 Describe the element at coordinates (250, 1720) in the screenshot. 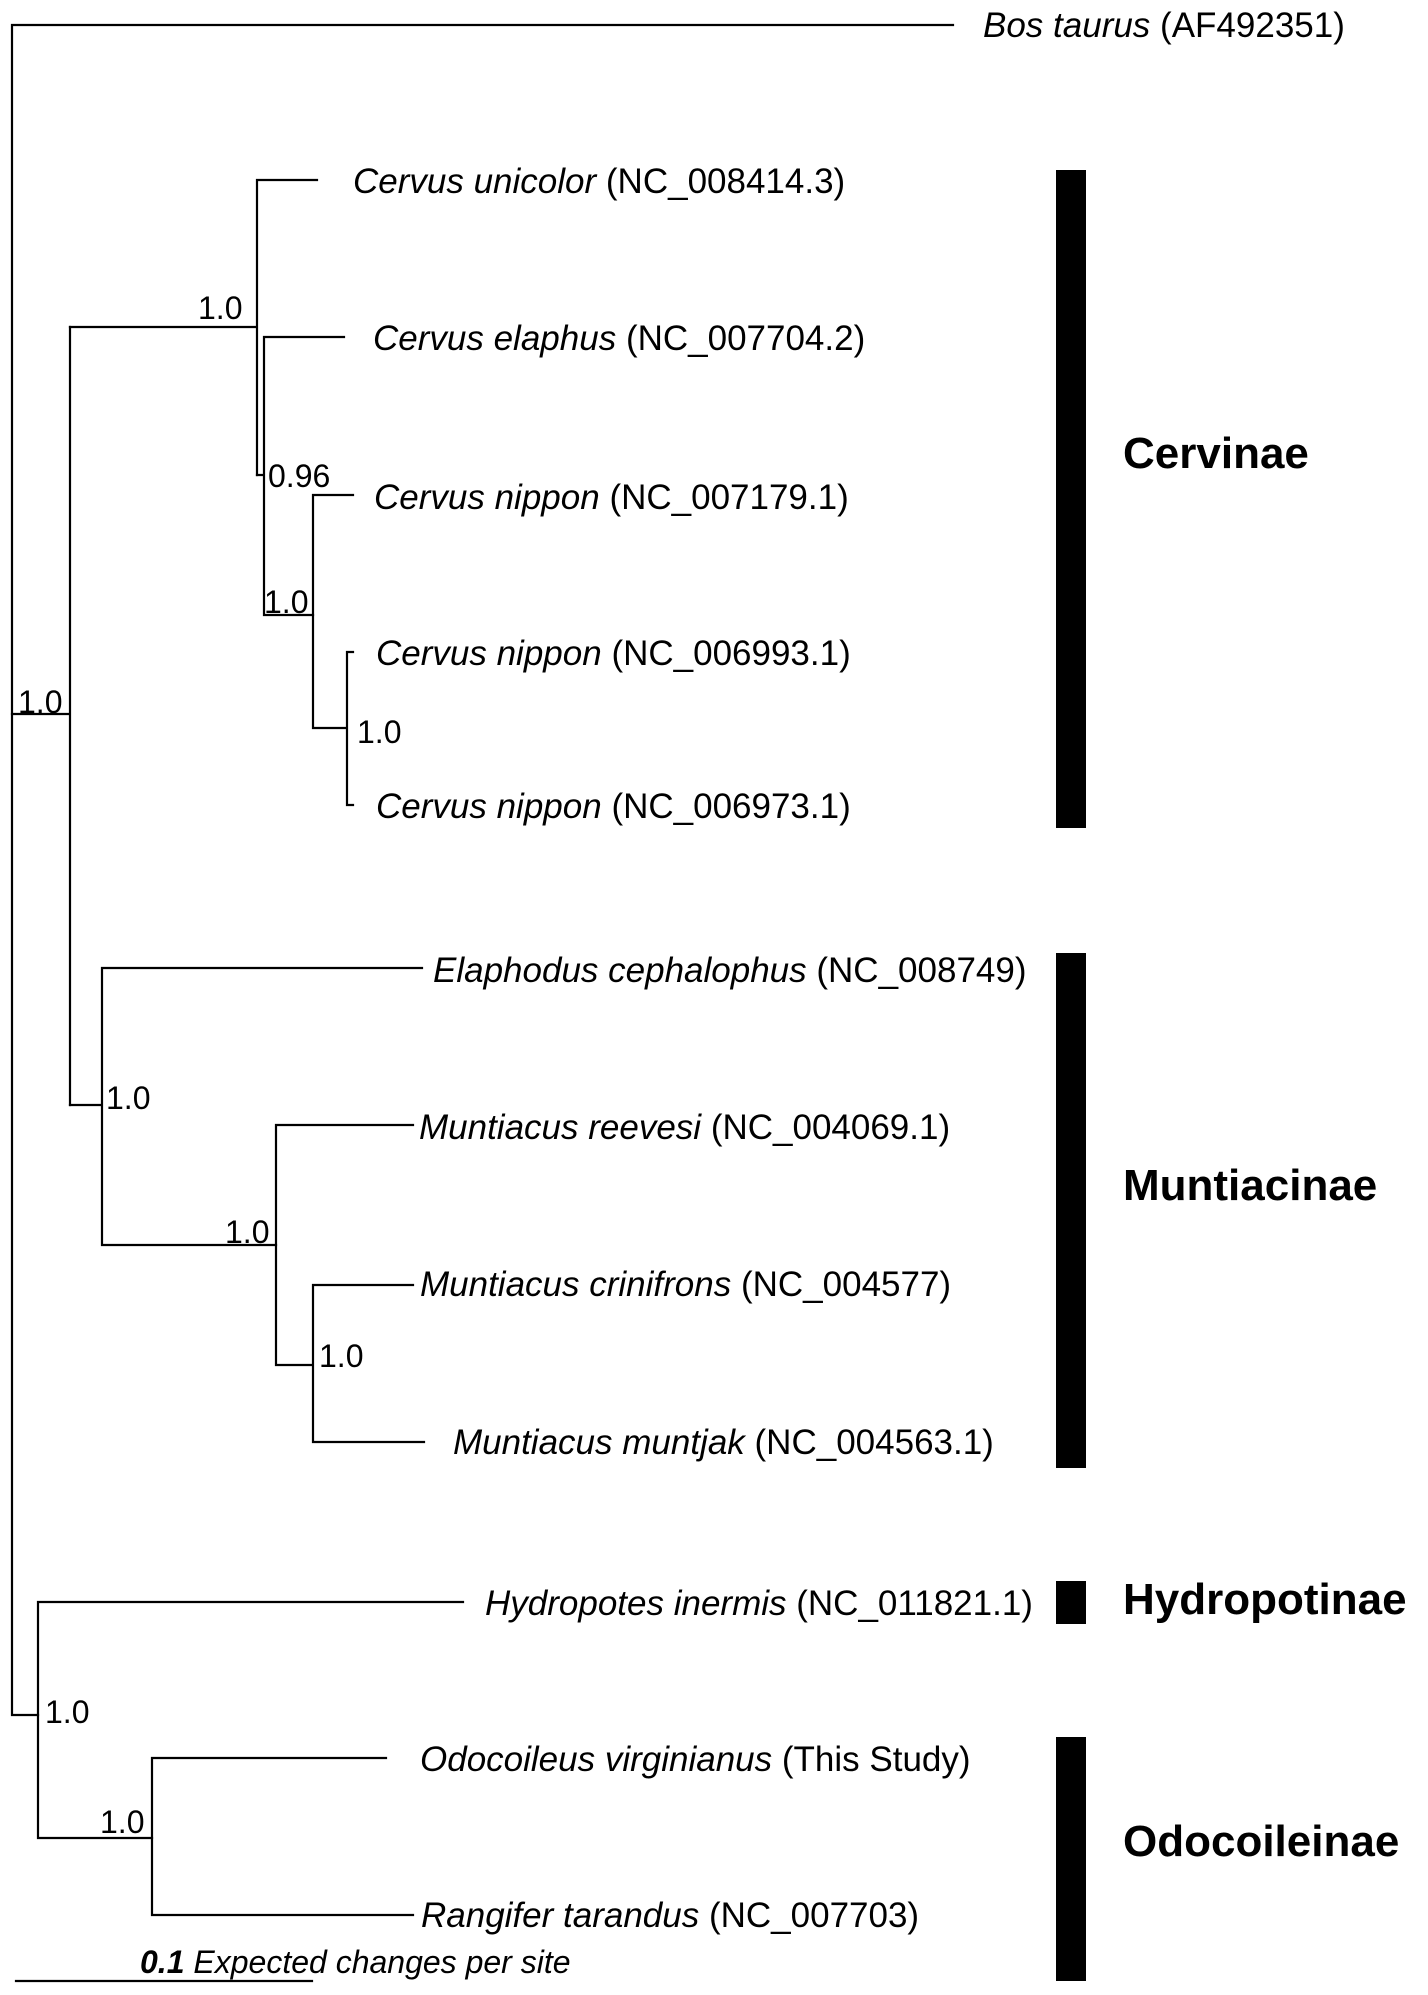

I see `branch-capreolinae` at that location.